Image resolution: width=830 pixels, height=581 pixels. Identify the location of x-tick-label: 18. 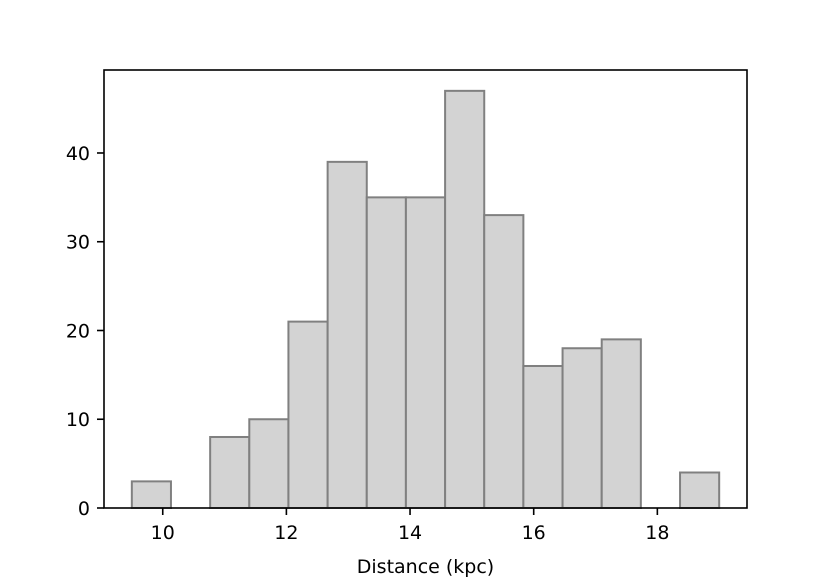
(657, 533).